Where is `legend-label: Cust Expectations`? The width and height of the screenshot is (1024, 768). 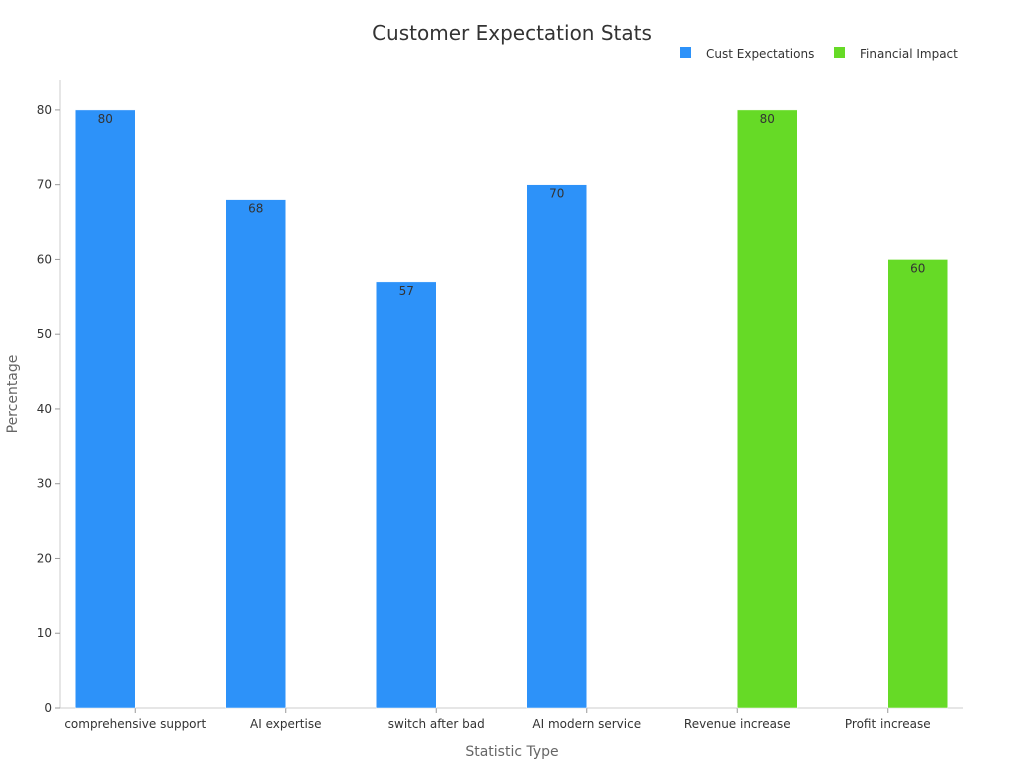
legend-label: Cust Expectations is located at coordinates (760, 54).